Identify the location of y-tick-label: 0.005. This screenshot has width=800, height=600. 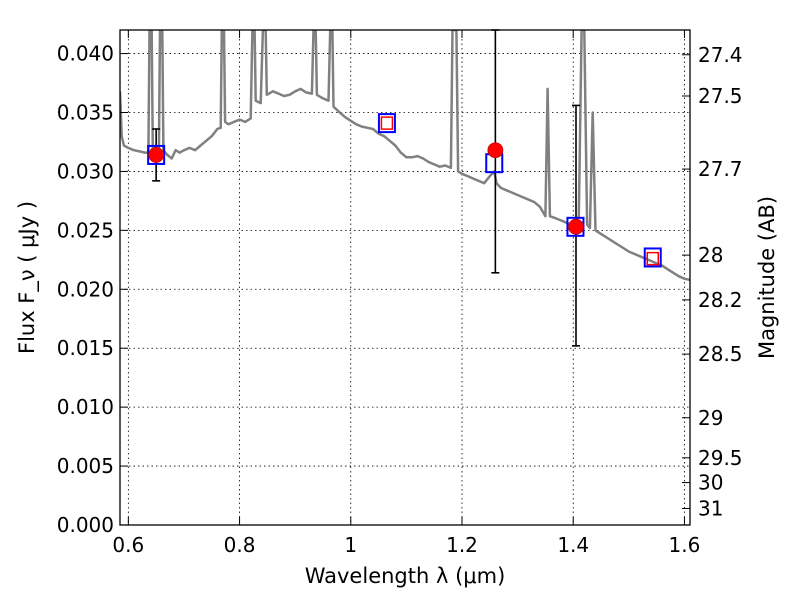
(85, 466).